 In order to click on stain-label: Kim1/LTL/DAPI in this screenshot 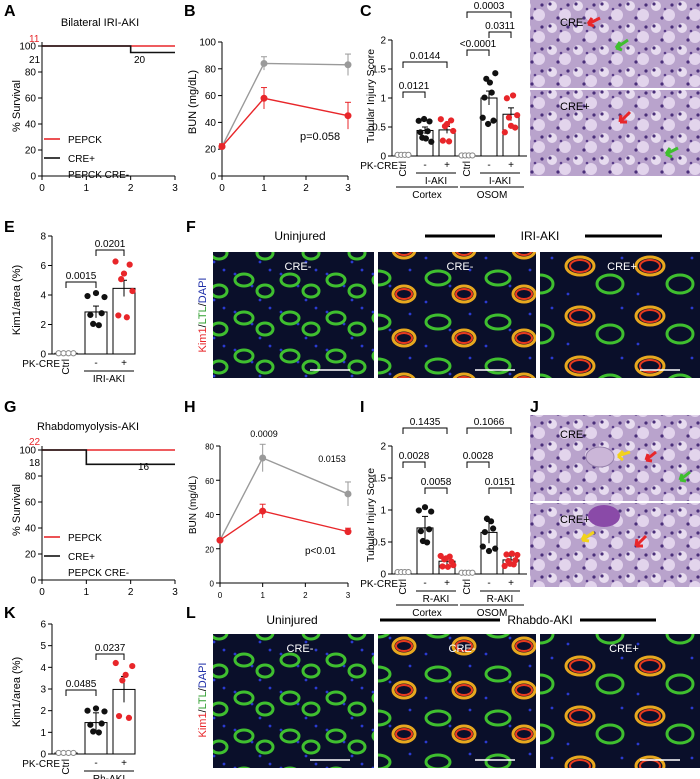, I will do `click(203, 699)`.